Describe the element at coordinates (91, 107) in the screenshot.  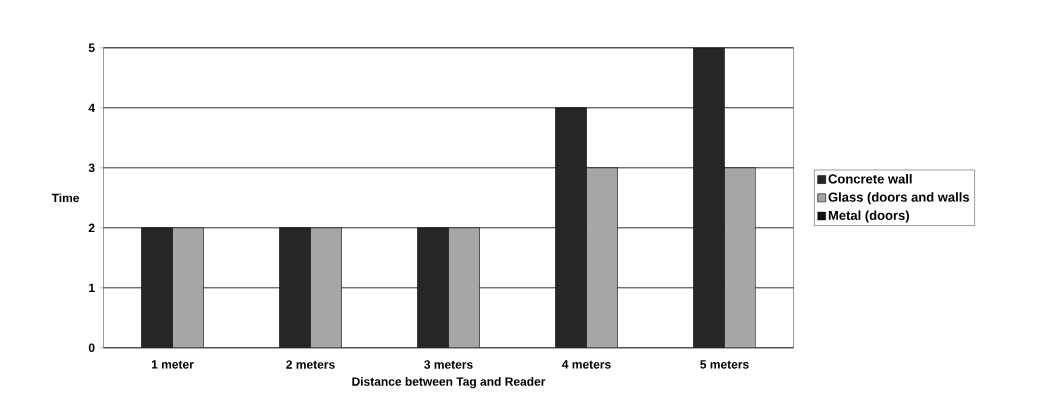
I see `y-tick-label: 4` at that location.